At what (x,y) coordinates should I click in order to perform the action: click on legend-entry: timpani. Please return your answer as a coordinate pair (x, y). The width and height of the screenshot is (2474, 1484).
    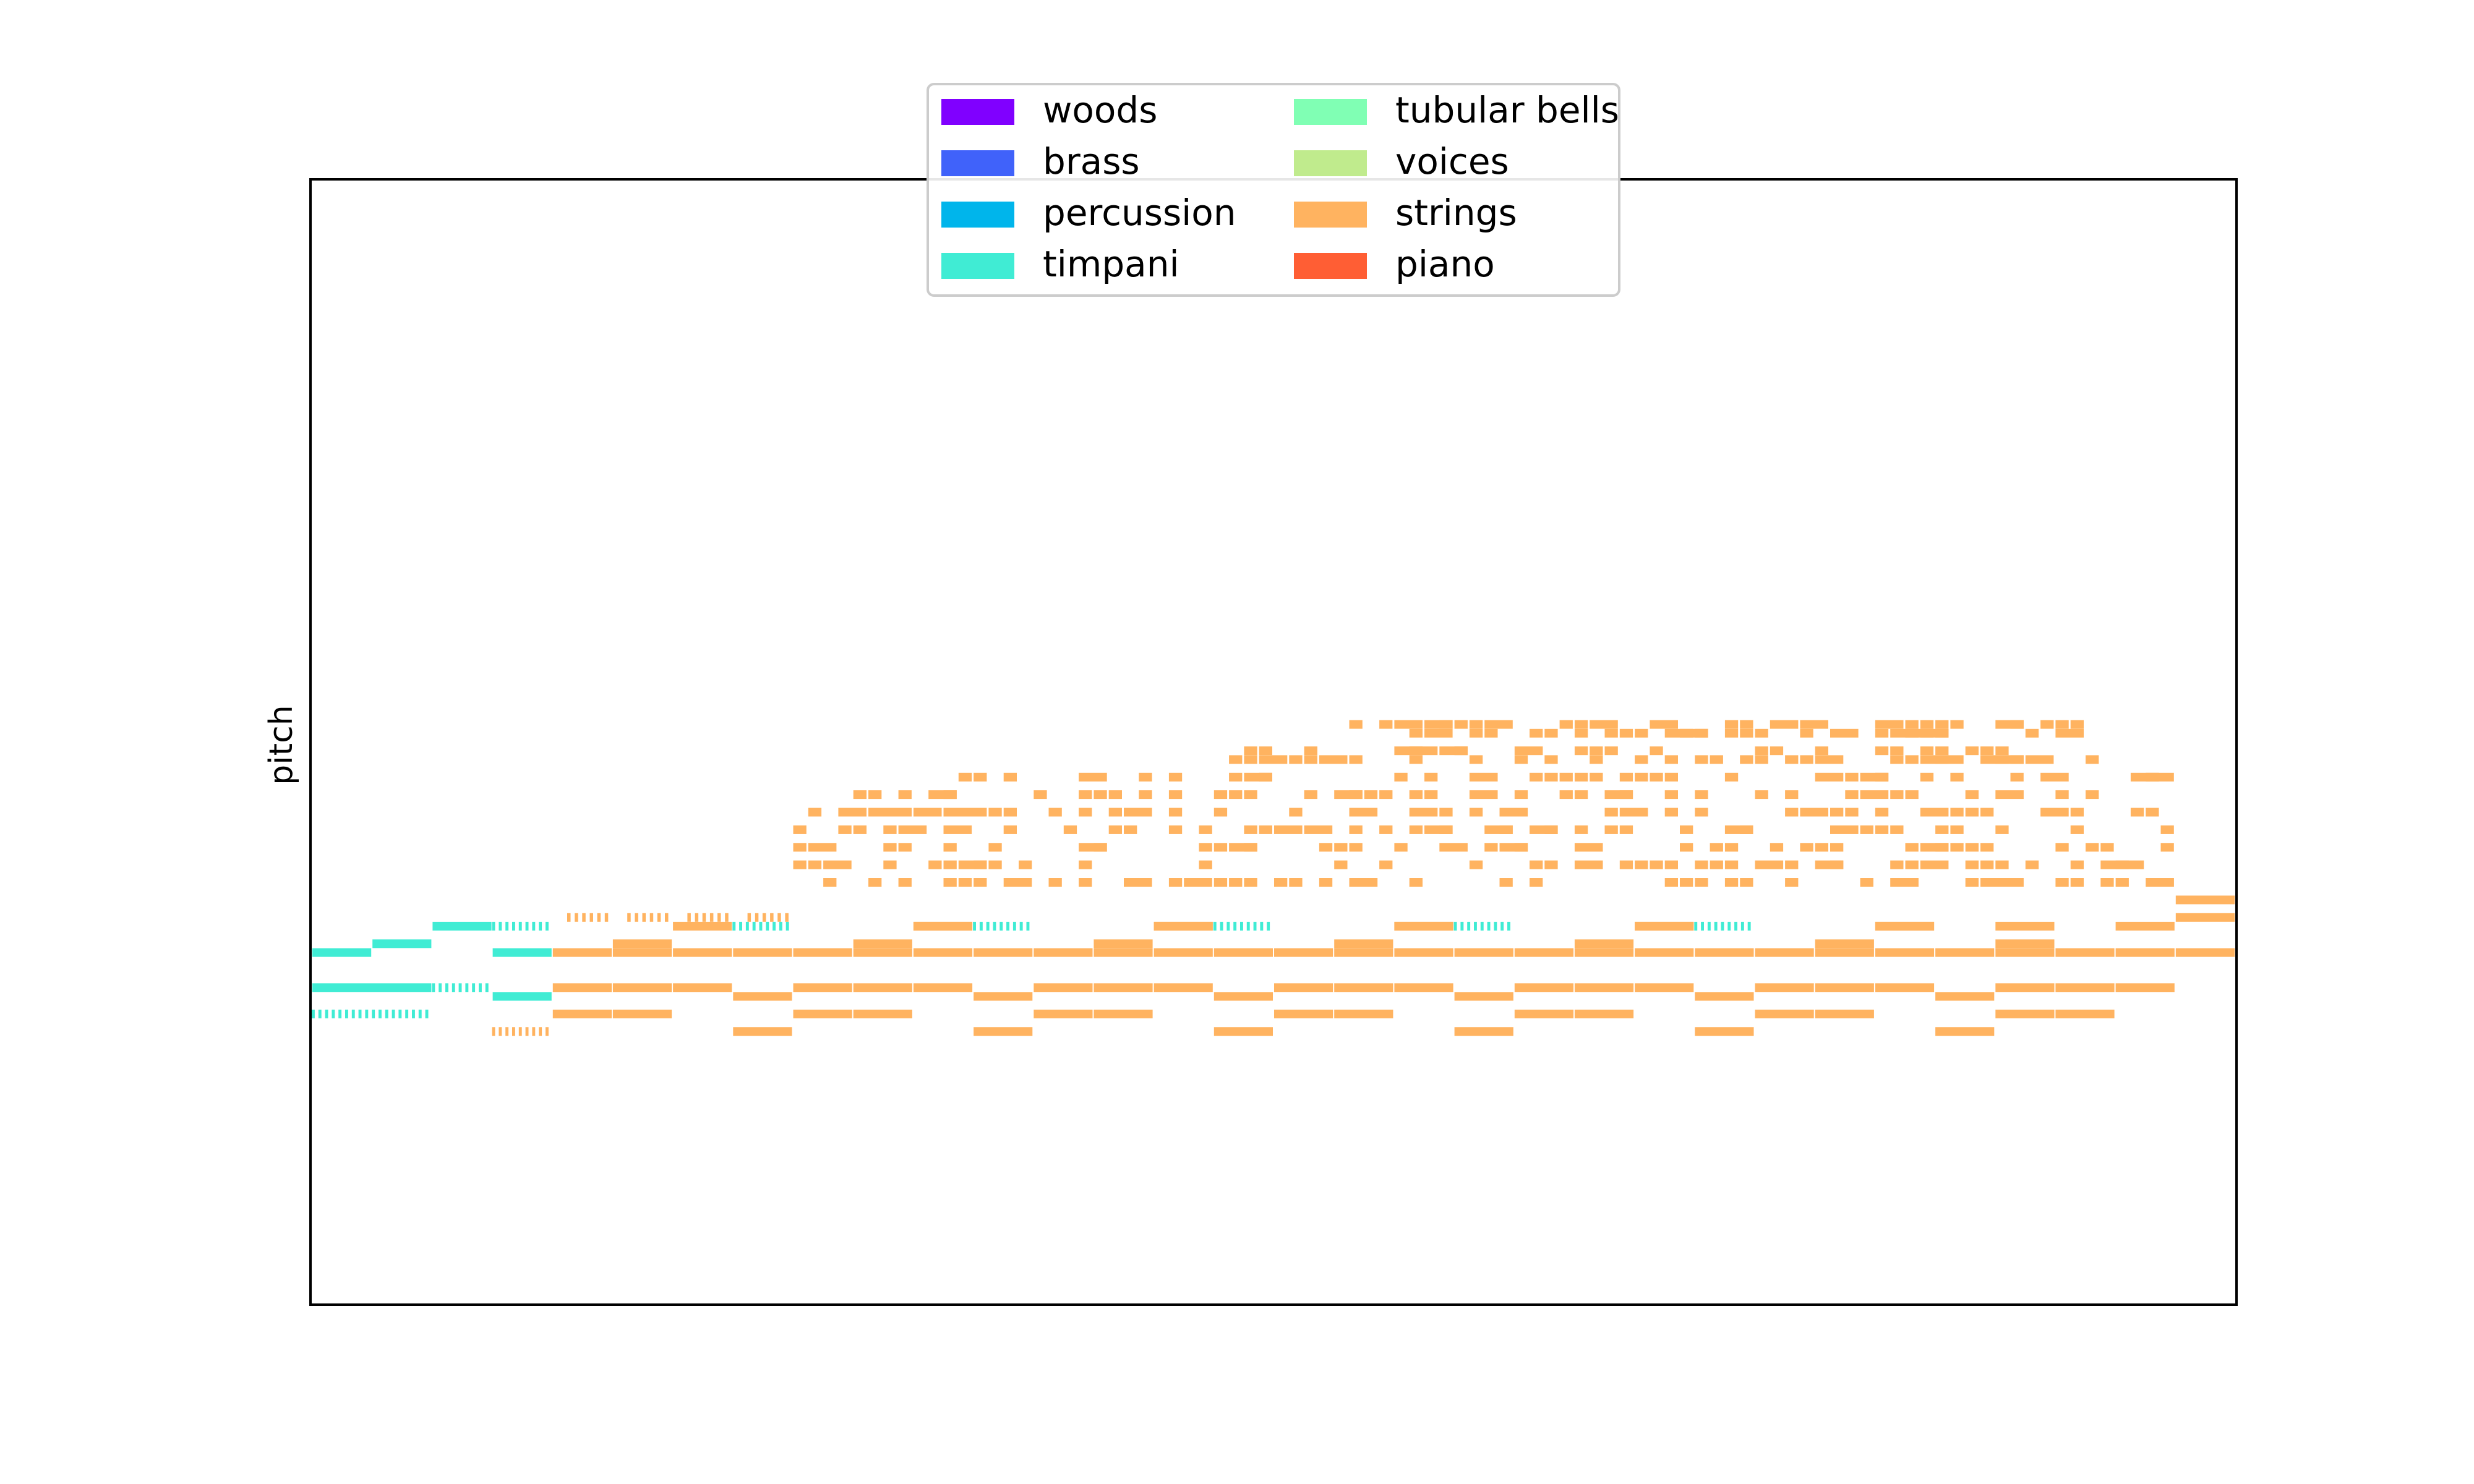
    Looking at the image, I should click on (1060, 264).